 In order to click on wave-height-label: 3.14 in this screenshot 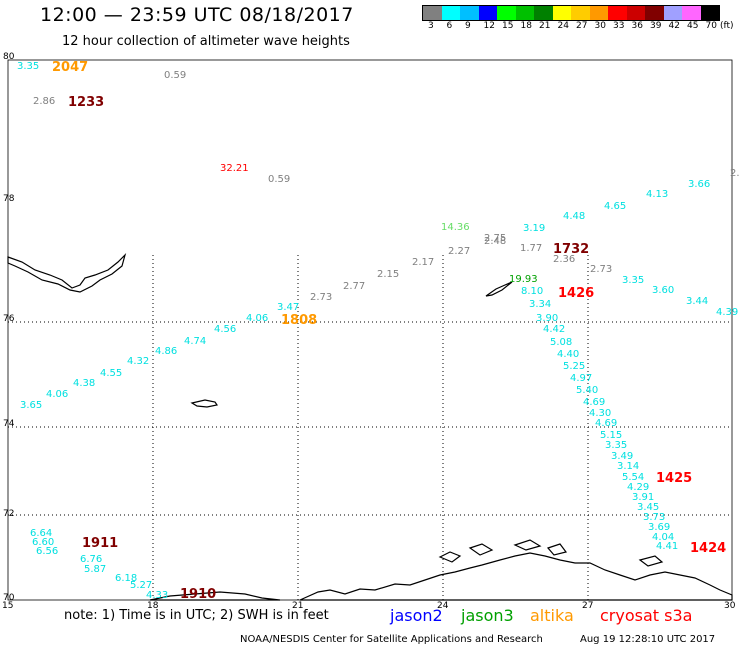, I will do `click(628, 466)`.